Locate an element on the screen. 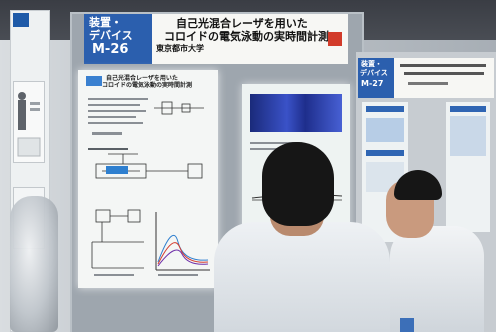 This screenshot has width=496, height=332. neighbor-code: M-27 is located at coordinates (372, 83).